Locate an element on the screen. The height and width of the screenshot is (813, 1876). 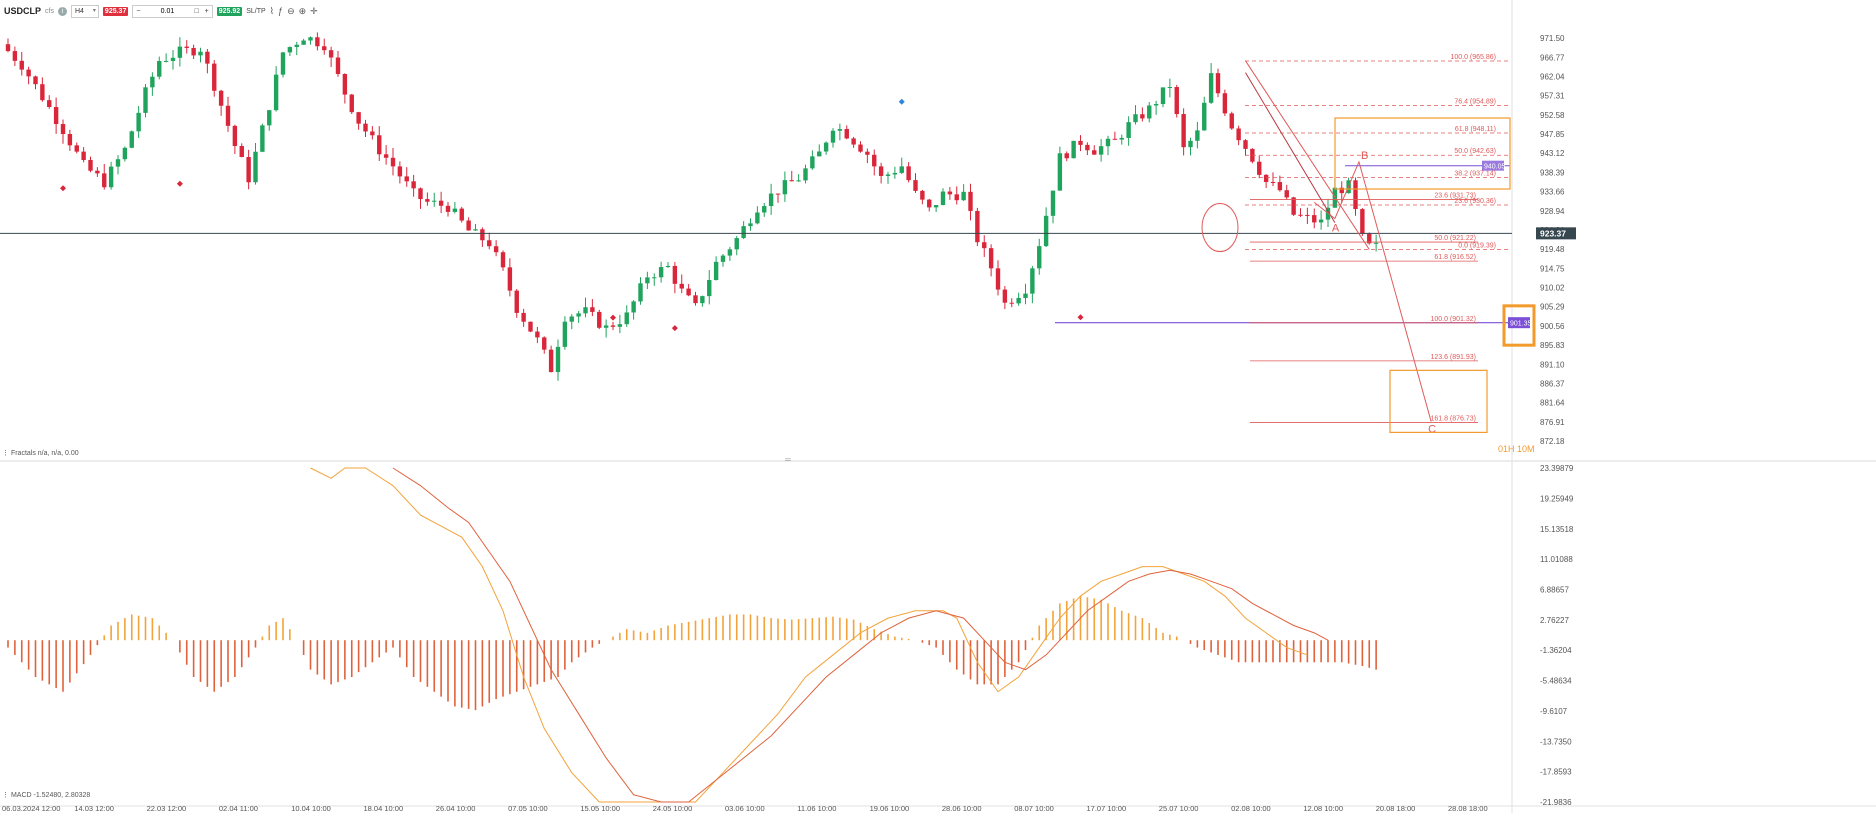
time-tick-label: 28.06 10:00 is located at coordinates (962, 808).